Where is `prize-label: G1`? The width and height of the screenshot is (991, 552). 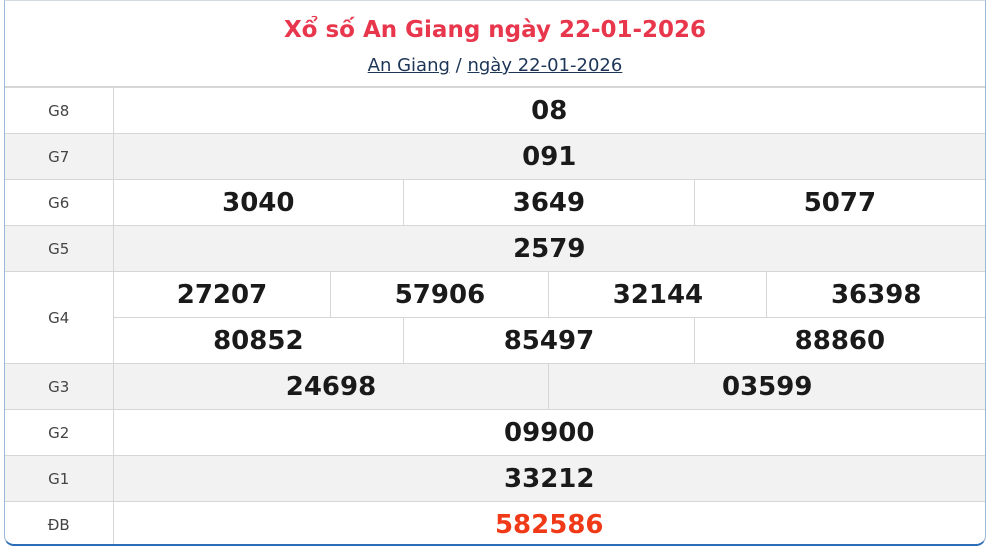 prize-label: G1 is located at coordinates (59, 478).